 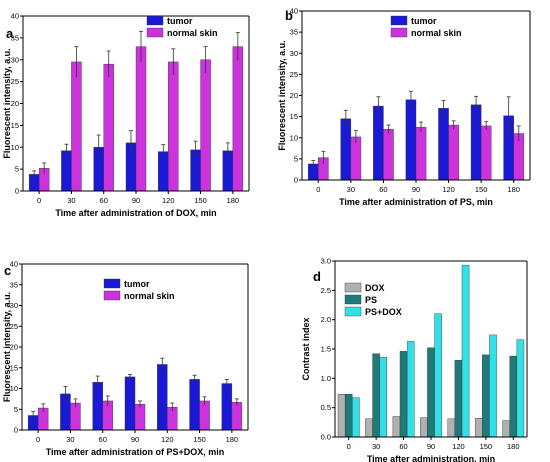 I want to click on y-tick-label: 1.5, so click(x=326, y=349).